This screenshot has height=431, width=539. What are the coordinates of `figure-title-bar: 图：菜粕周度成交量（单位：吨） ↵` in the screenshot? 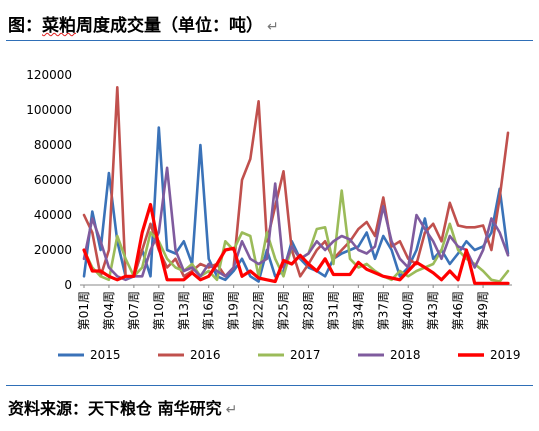 It's located at (269, 21).